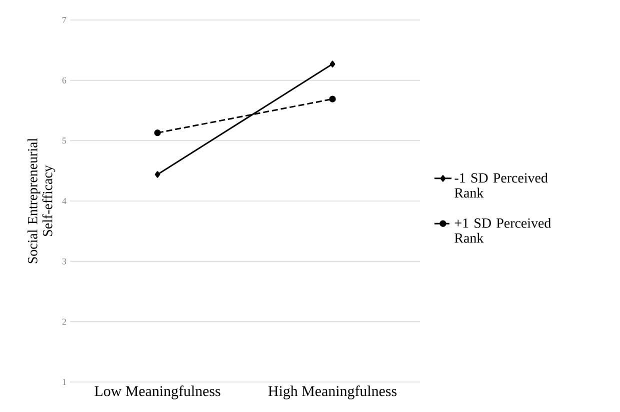 This screenshot has height=412, width=620. What do you see at coordinates (64, 261) in the screenshot?
I see `y-tick-label: 3` at bounding box center [64, 261].